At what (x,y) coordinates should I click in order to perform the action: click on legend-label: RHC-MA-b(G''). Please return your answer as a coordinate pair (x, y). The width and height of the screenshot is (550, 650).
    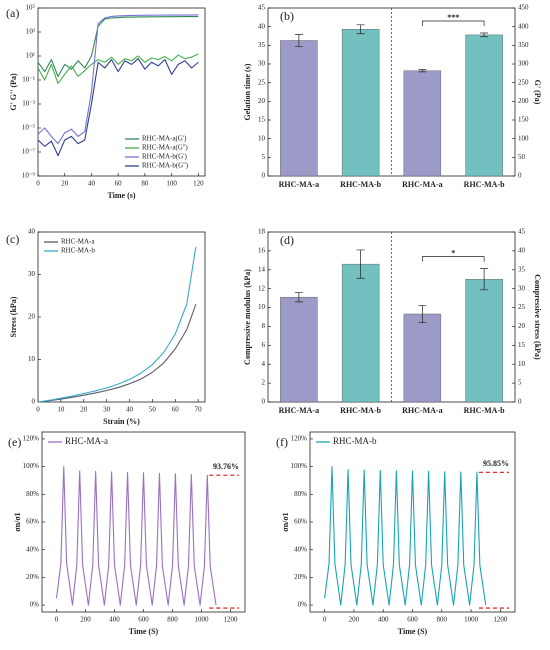
    Looking at the image, I should click on (165, 166).